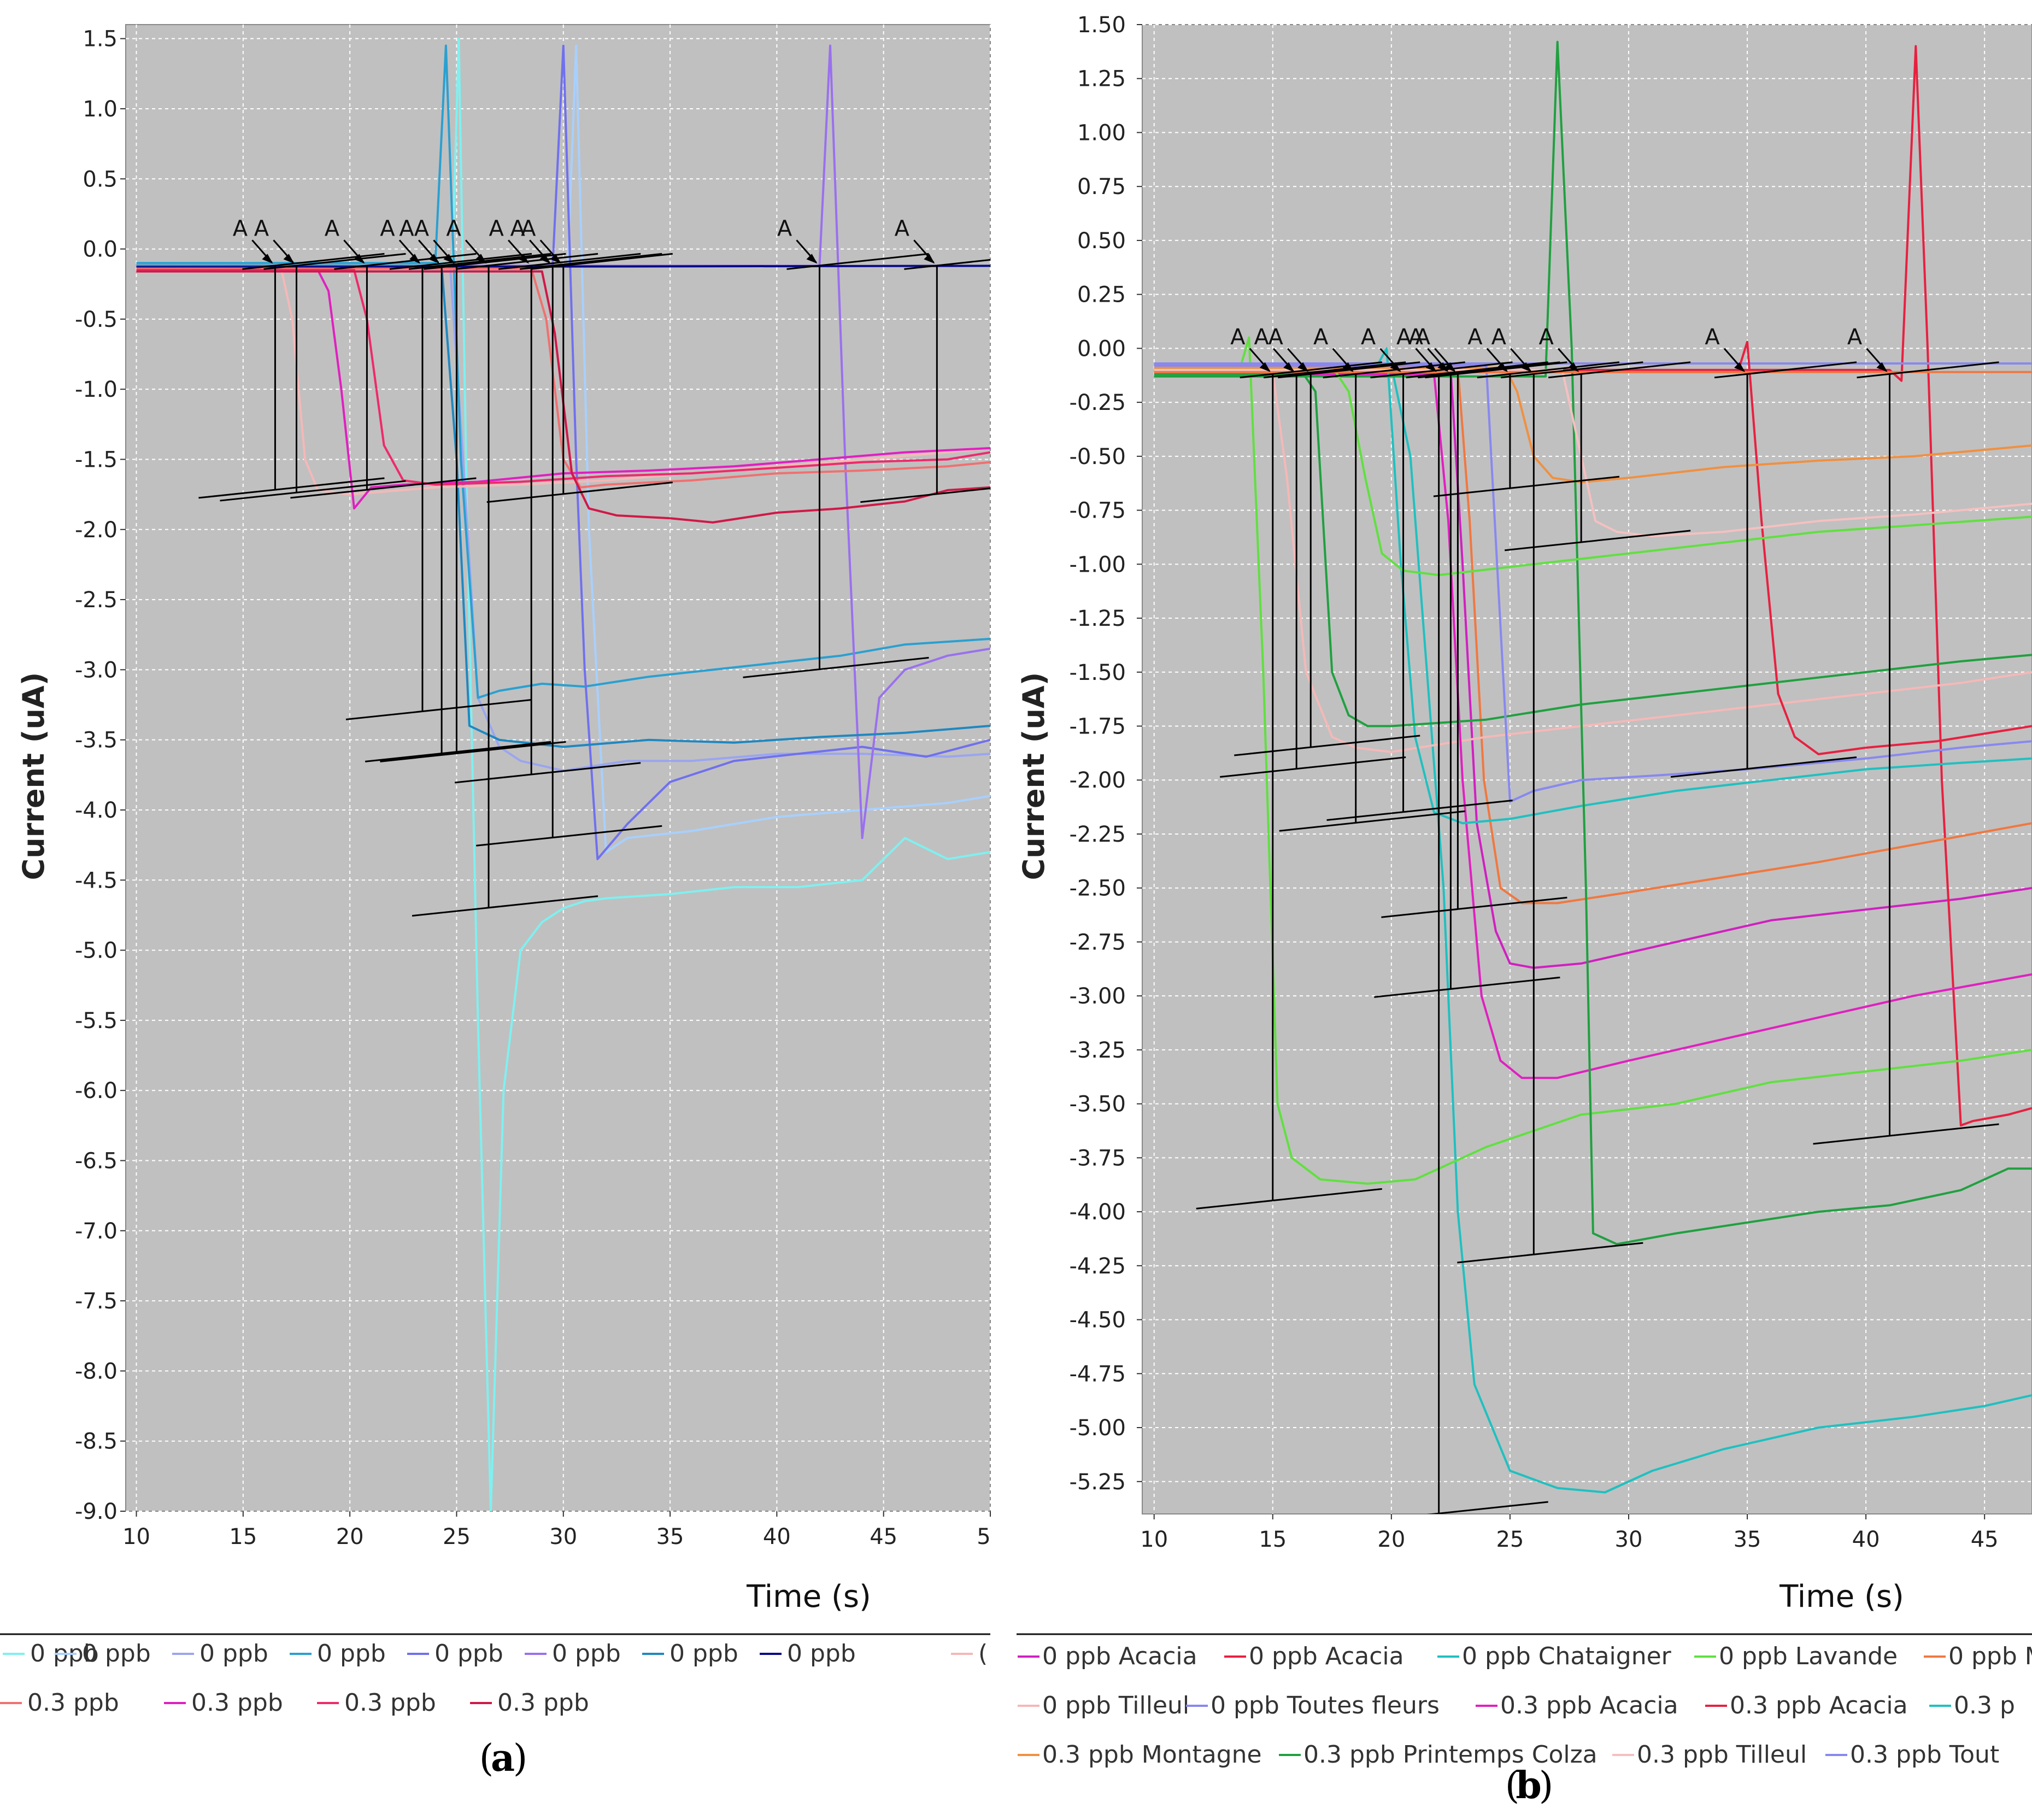 This screenshot has width=2032, height=1820. What do you see at coordinates (543, 1703) in the screenshot?
I see `legend-label: 0.3 ppb` at bounding box center [543, 1703].